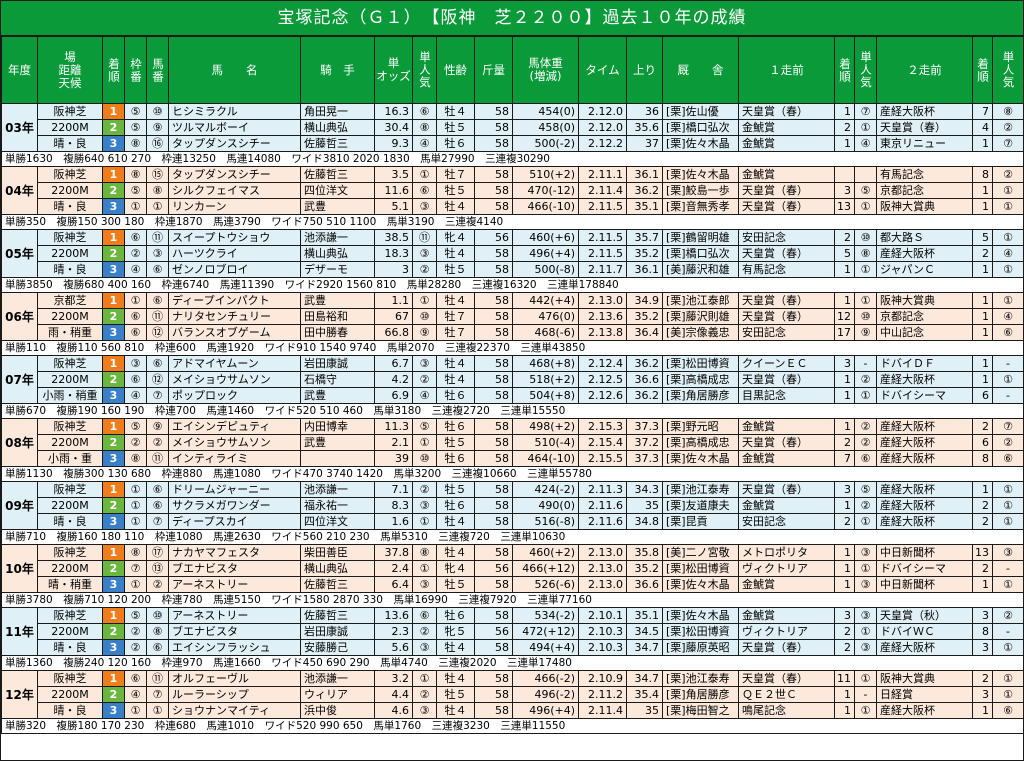 This screenshot has height=761, width=1024. I want to click on last-3f: 36.6, so click(644, 584).